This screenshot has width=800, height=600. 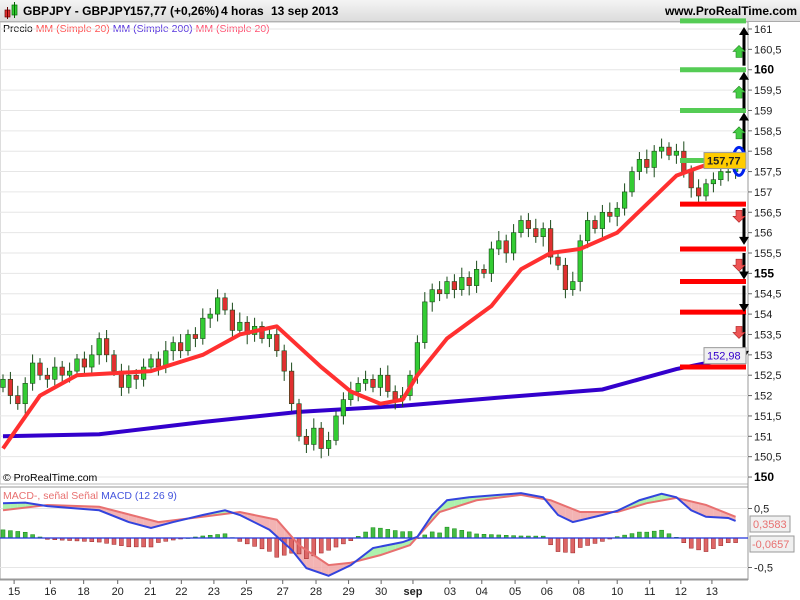 I want to click on site-link: www.ProRealTime.com, so click(x=730, y=11).